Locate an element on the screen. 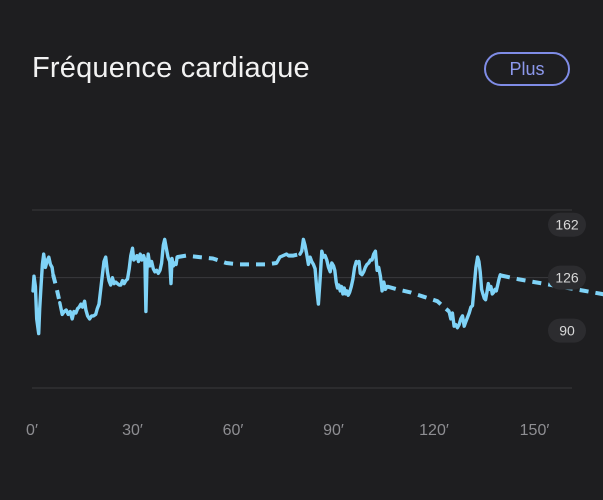 The width and height of the screenshot is (603, 500). x-tick-label-90: 90′ is located at coordinates (333, 430).